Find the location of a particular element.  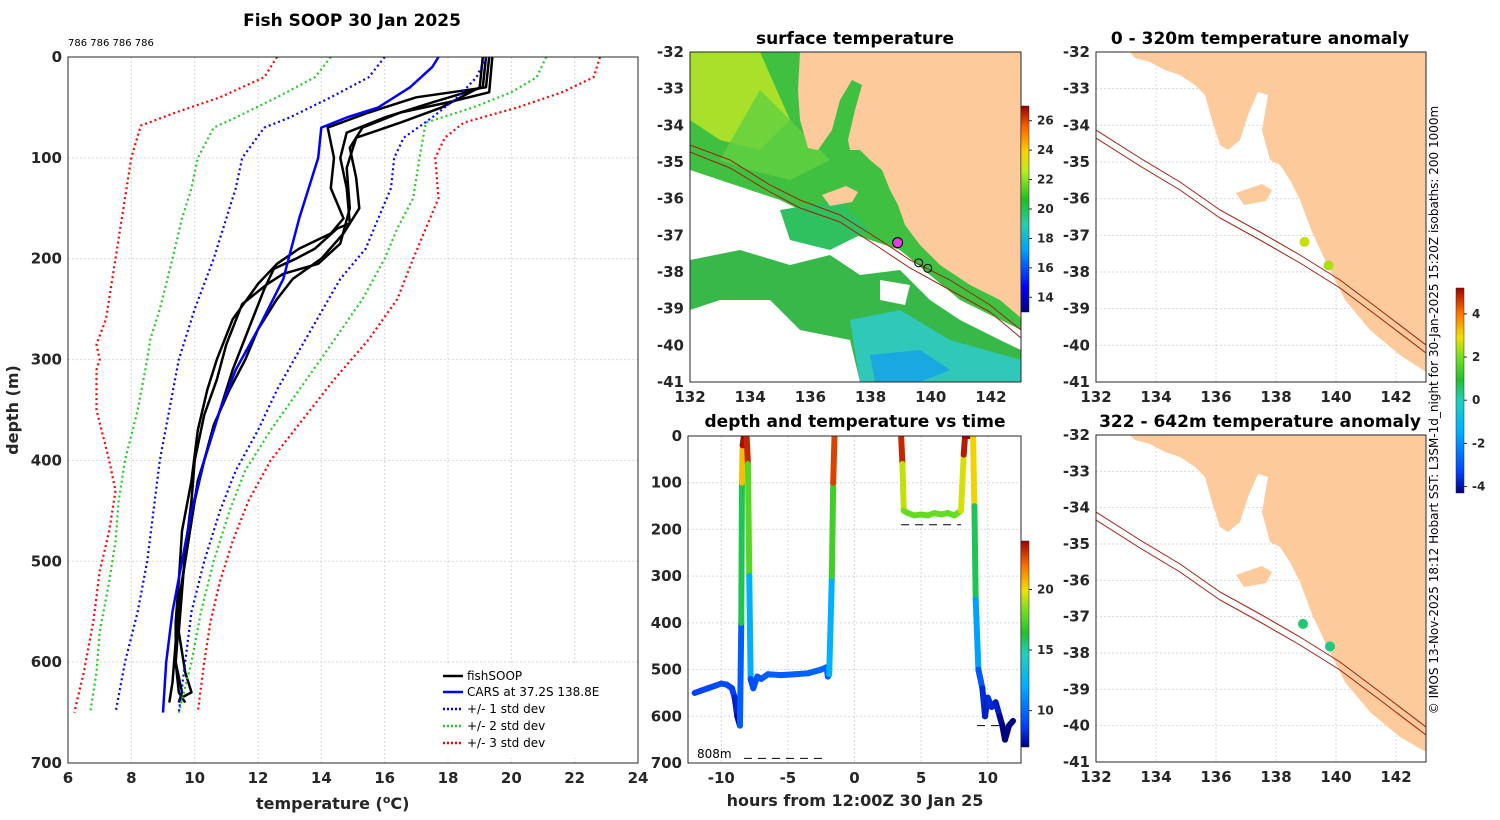

profile-xtick-label: 6 is located at coordinates (68, 778).